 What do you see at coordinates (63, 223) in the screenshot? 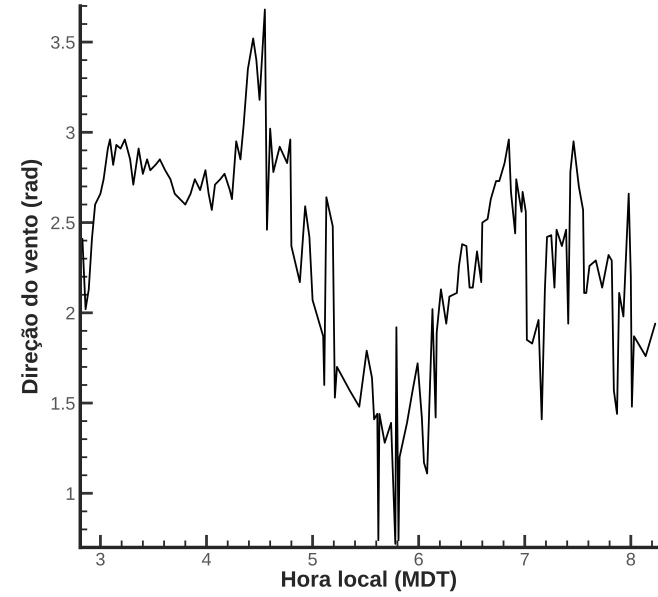
I see `y-tick-label: 2.5` at bounding box center [63, 223].